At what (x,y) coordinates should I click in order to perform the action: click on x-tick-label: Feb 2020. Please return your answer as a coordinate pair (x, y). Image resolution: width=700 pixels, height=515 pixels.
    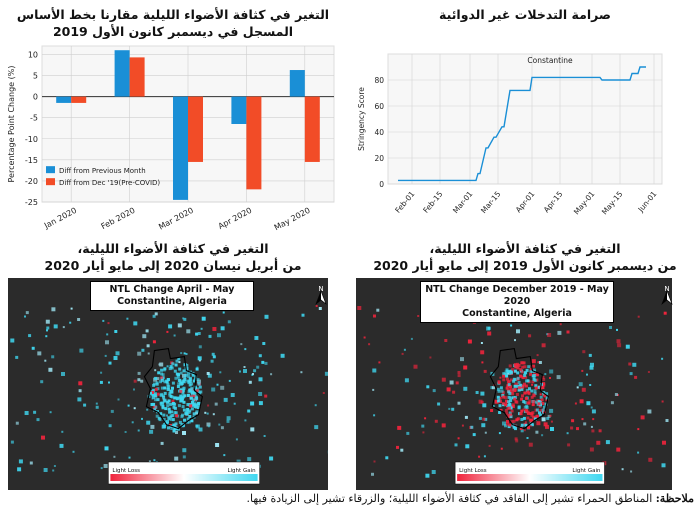
    Looking at the image, I should click on (118, 218).